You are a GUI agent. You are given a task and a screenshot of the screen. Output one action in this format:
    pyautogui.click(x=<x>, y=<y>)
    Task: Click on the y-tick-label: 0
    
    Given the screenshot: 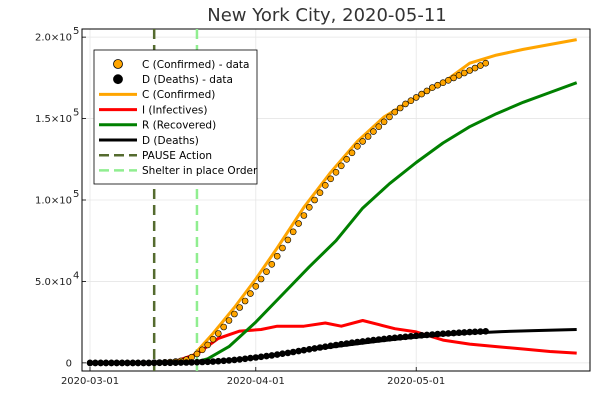 What is the action you would take?
    pyautogui.click(x=69, y=363)
    